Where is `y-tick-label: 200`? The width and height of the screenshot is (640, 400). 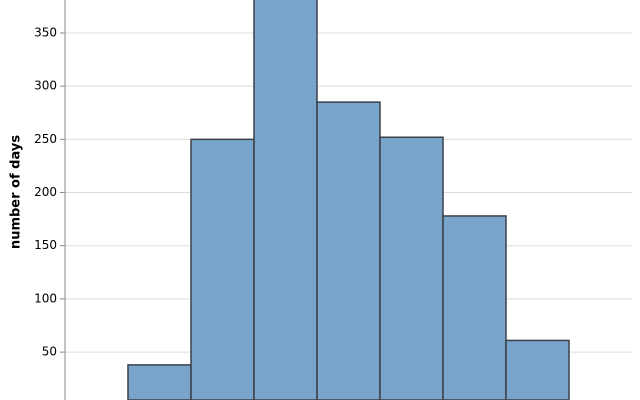
y-tick-label: 200 is located at coordinates (45, 192).